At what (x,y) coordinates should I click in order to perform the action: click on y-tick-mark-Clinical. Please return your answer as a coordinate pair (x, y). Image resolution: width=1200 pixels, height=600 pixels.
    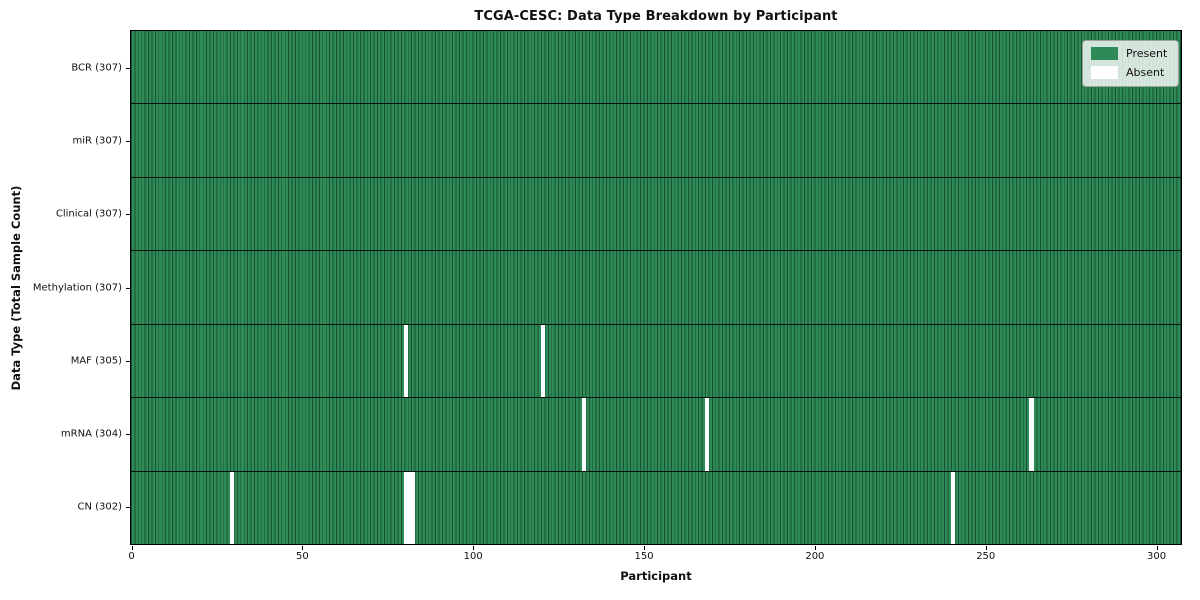
    Looking at the image, I should click on (128, 215).